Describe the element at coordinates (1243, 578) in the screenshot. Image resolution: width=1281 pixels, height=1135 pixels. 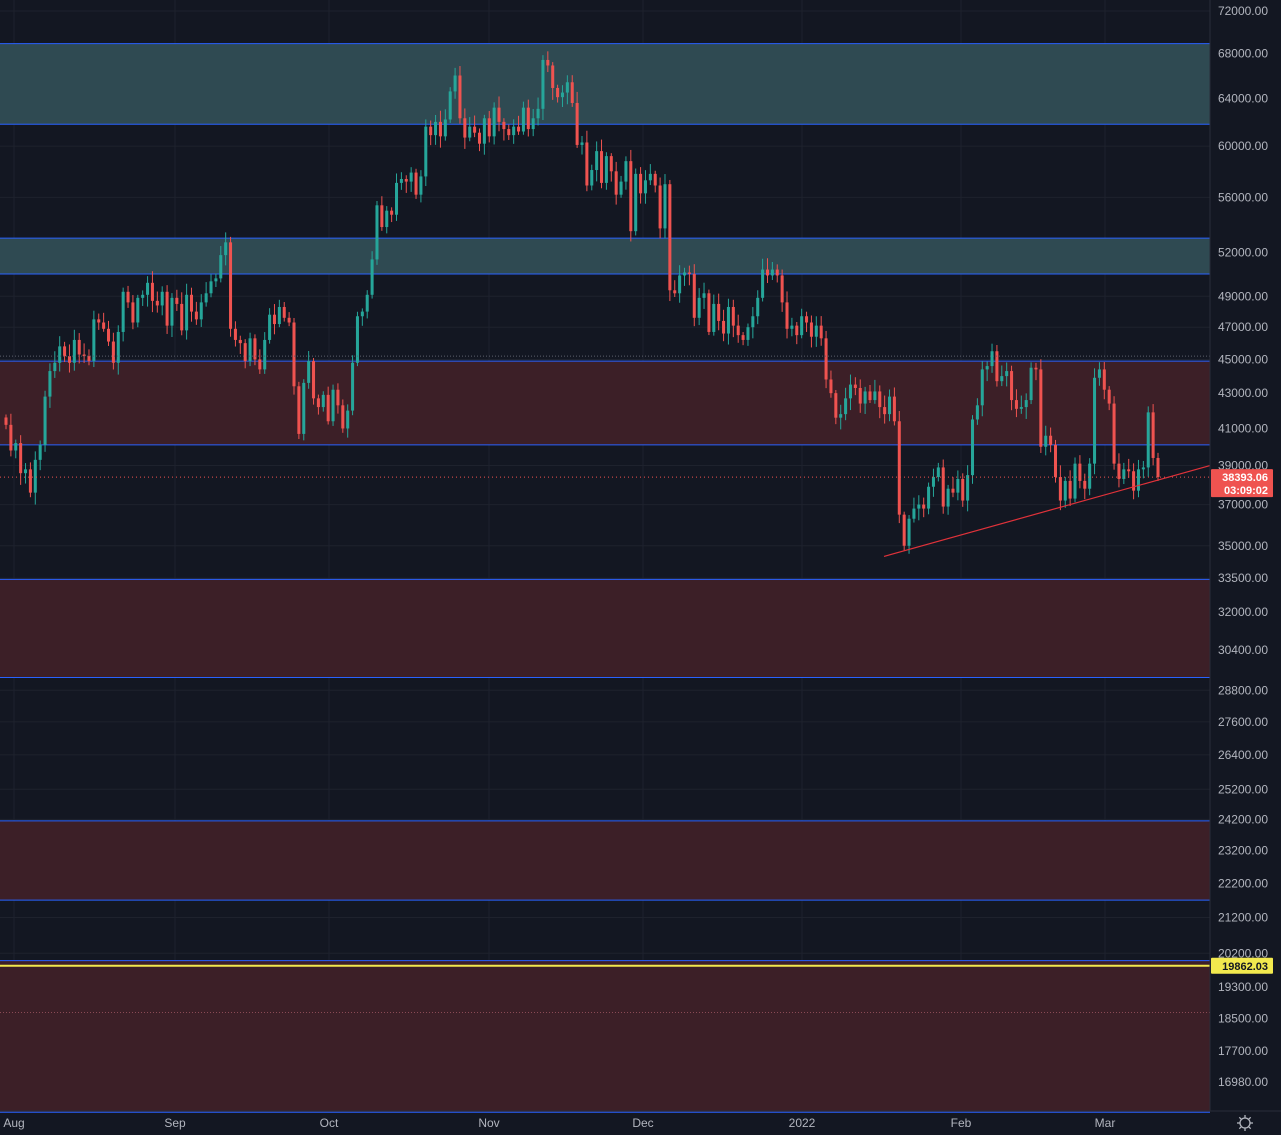
I see `price-tick-label: 33500.00` at that location.